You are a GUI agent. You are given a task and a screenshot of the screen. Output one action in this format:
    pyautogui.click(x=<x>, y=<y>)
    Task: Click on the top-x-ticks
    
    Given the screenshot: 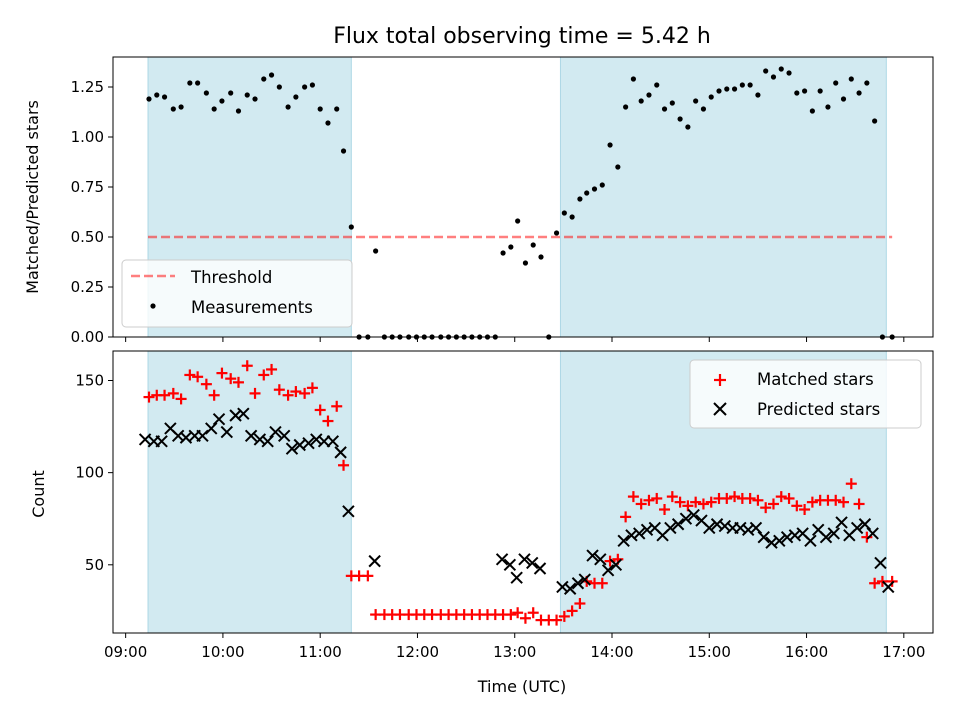 What is the action you would take?
    pyautogui.click(x=515, y=339)
    